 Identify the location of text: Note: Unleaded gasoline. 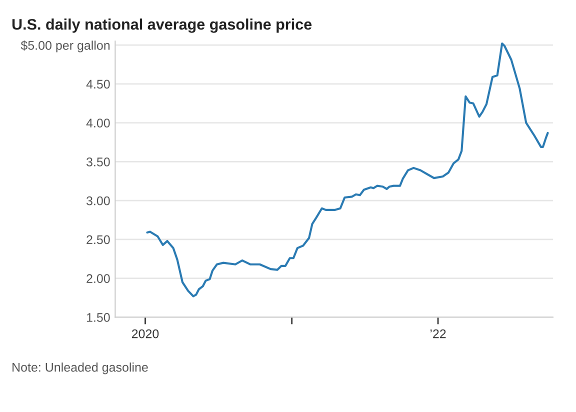
(80, 368).